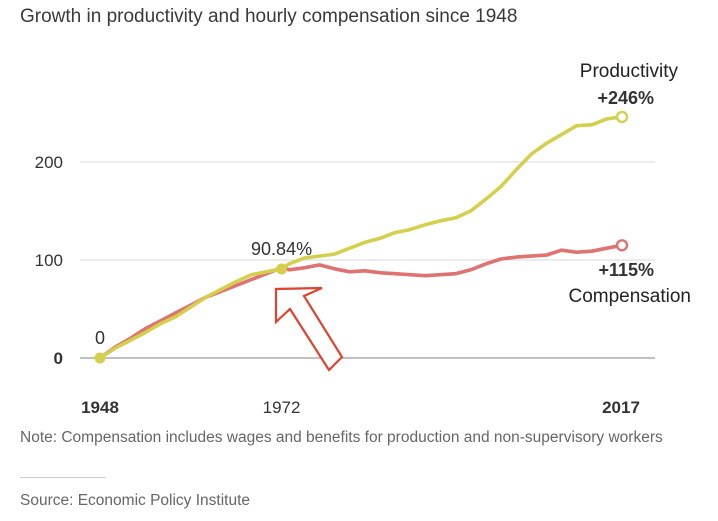 Image resolution: width=718 pixels, height=521 pixels. I want to click on divider, so click(63, 477).